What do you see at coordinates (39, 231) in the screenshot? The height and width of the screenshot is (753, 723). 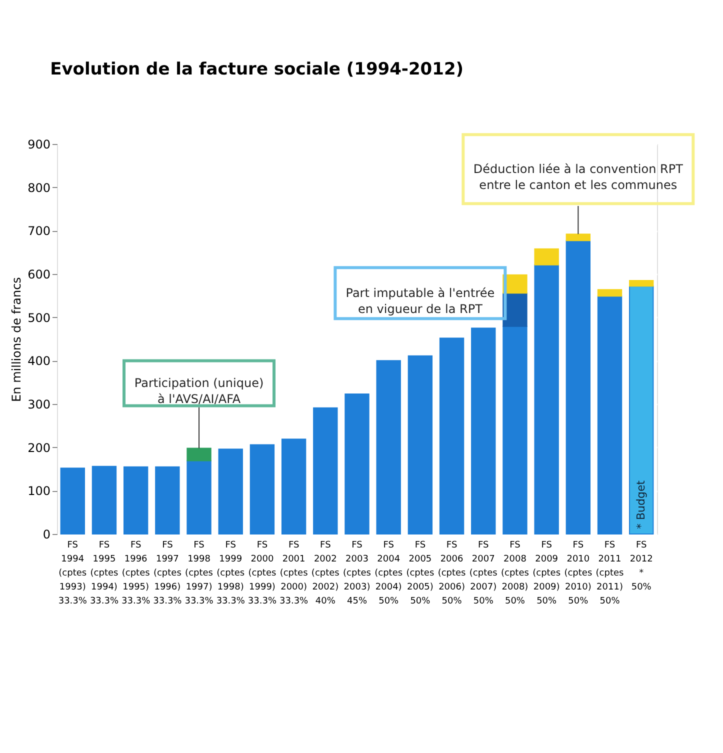 I see `y-tick-label: 700` at bounding box center [39, 231].